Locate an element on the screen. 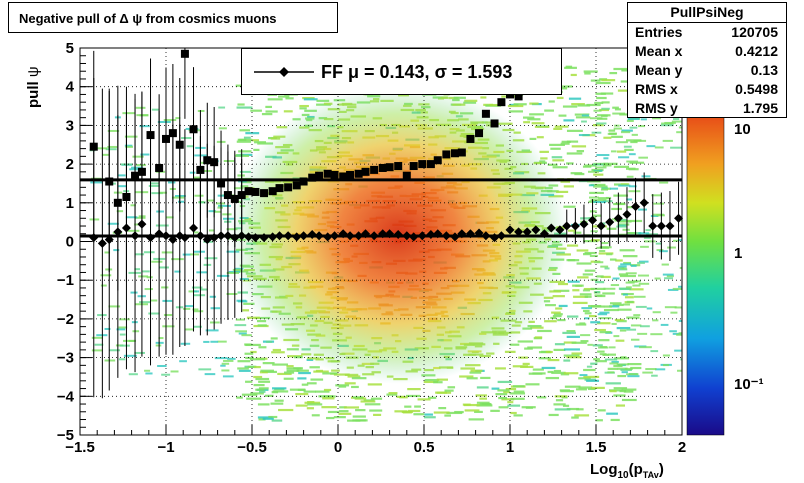 This screenshot has height=483, width=804. x-tick-label: −1.5 is located at coordinates (80, 447).